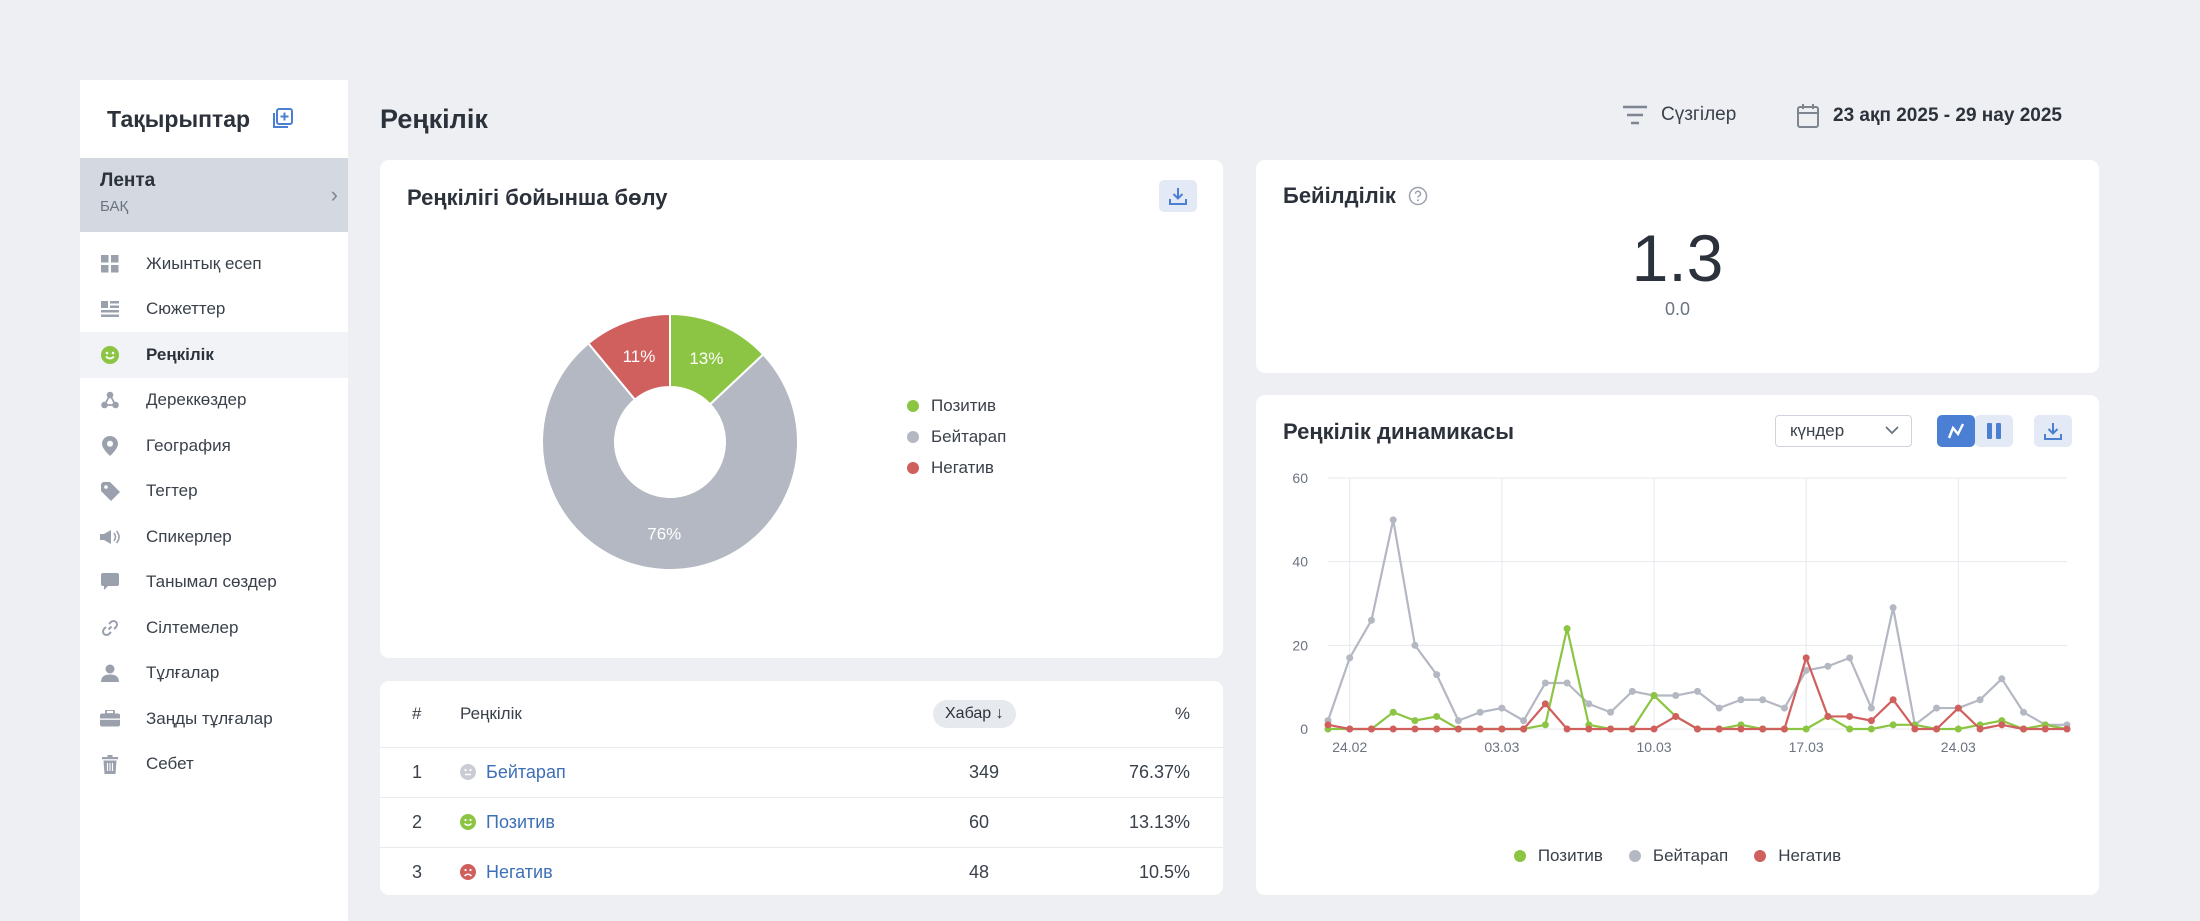  What do you see at coordinates (214, 310) in the screenshot?
I see `sidebar-item-stories: Сюжеттер` at bounding box center [214, 310].